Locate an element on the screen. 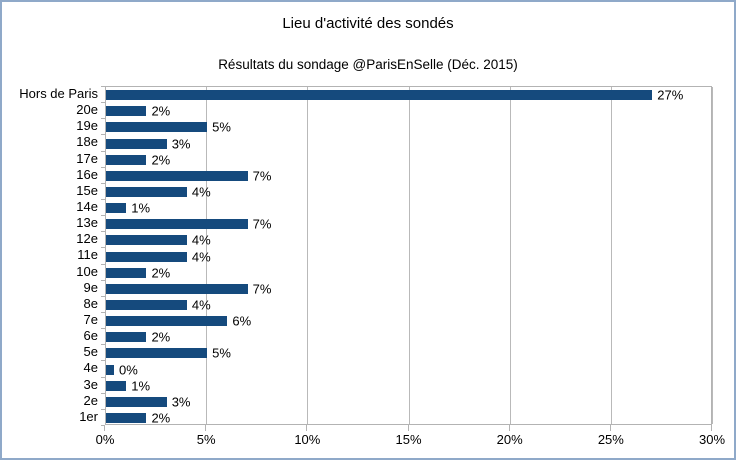  x-axis-label: 5% is located at coordinates (206, 439).